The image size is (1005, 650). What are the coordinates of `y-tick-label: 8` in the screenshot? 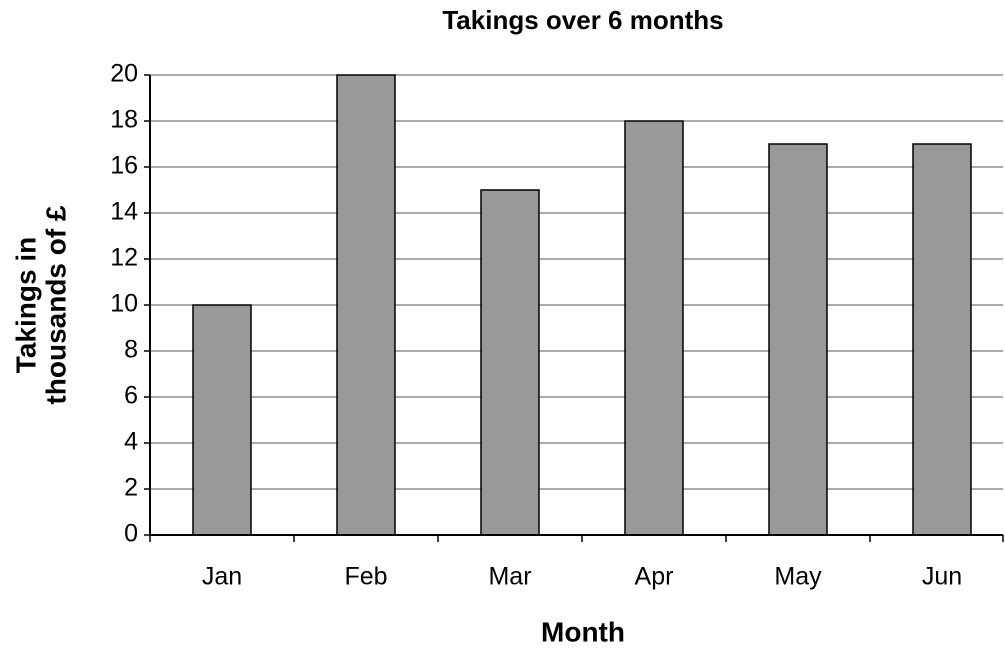 It's located at (131, 350).